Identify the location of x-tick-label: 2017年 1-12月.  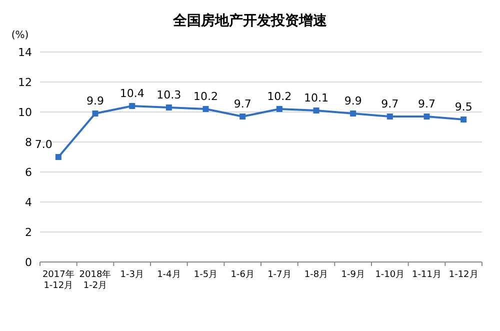
(58, 280).